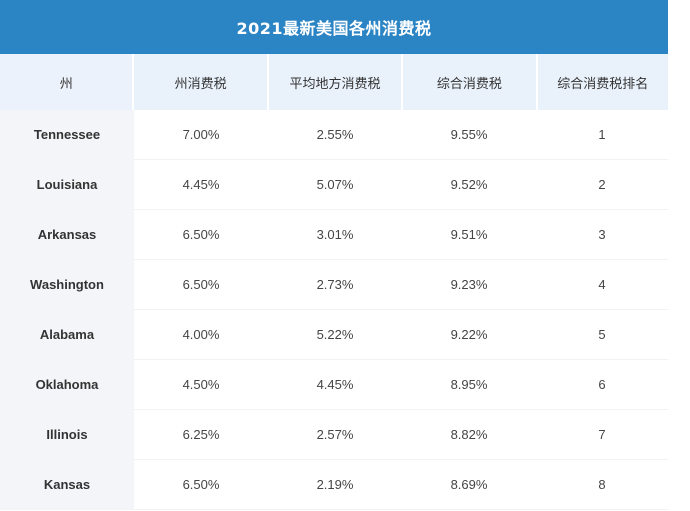 The image size is (690, 511). I want to click on cell-local-tax: 2.55%, so click(335, 135).